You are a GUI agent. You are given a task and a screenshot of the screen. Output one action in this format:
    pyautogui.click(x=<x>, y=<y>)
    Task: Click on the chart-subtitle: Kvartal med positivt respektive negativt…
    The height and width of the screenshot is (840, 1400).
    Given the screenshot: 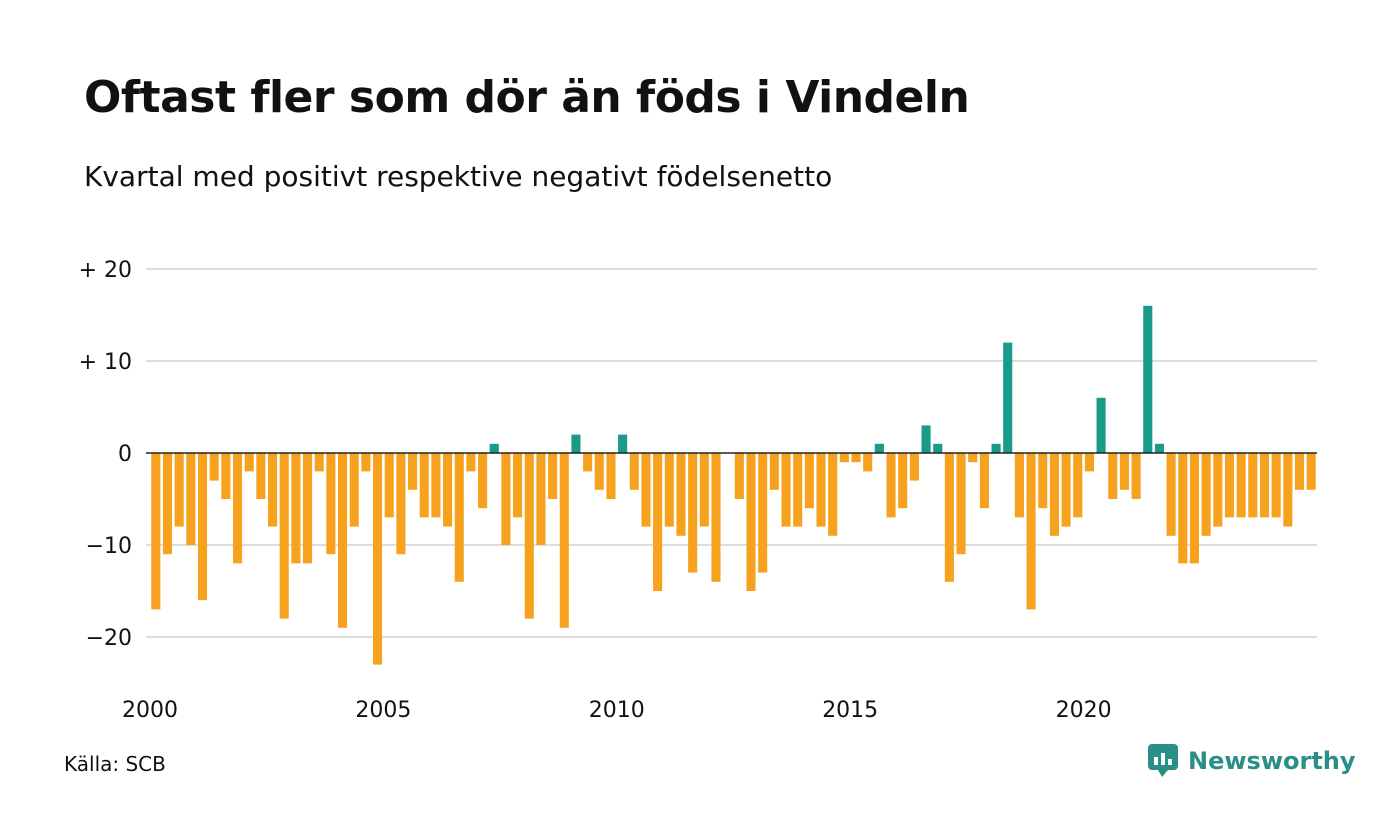 What is the action you would take?
    pyautogui.click(x=458, y=176)
    